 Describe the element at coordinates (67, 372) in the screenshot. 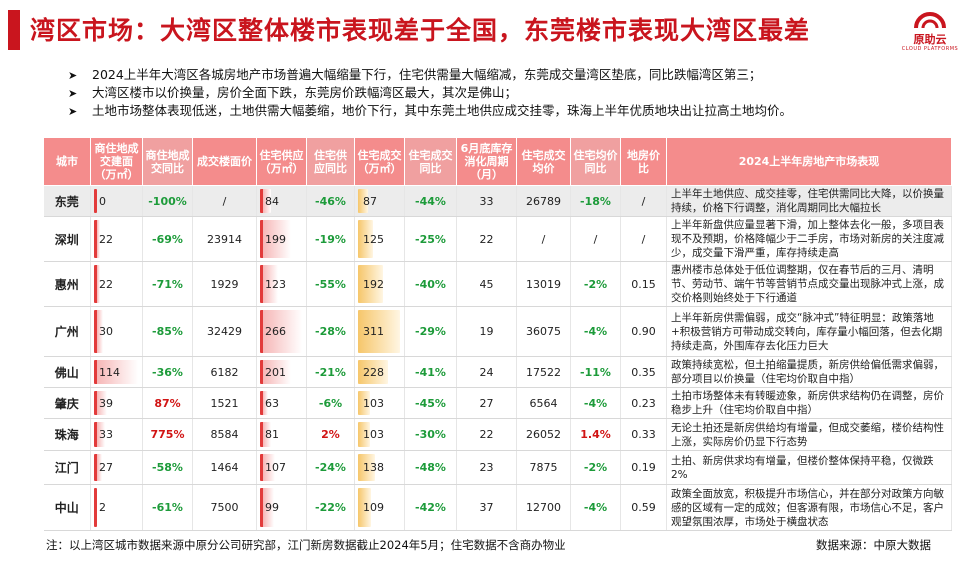

I see `city-cell: 佛山` at that location.